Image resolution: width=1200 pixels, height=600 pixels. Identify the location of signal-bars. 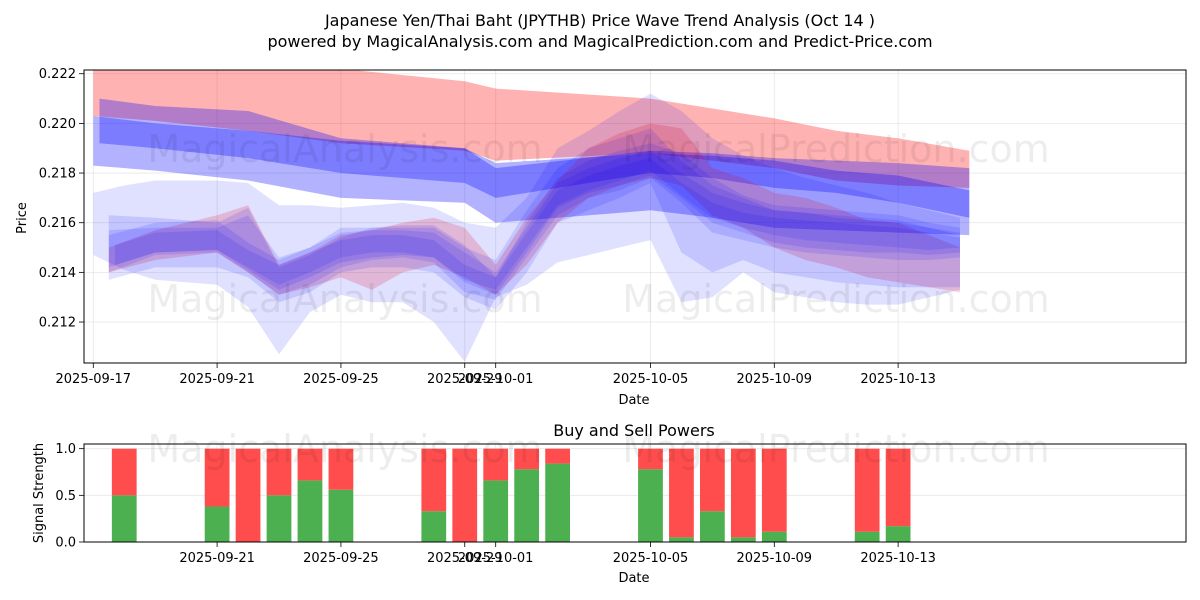
(511, 495).